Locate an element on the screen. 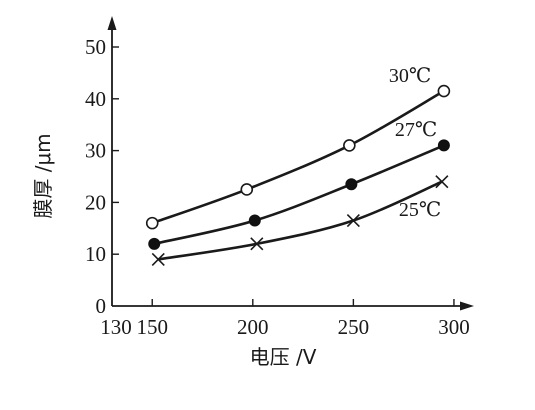 This screenshot has width=535, height=410. y-axis-title: 膜厚 /μm is located at coordinates (43, 175).